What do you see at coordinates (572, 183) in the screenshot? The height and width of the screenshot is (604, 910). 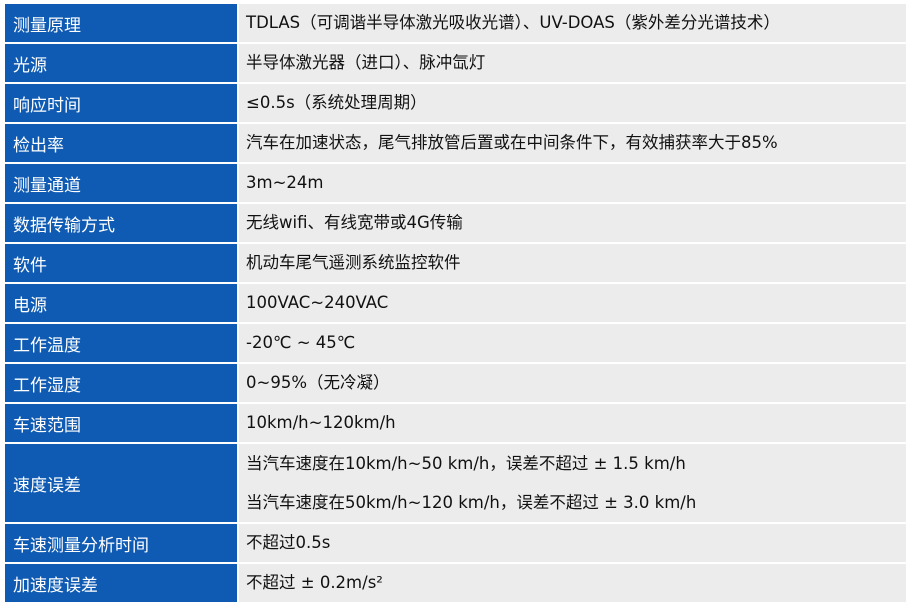 I see `row-value: 3m~24m` at bounding box center [572, 183].